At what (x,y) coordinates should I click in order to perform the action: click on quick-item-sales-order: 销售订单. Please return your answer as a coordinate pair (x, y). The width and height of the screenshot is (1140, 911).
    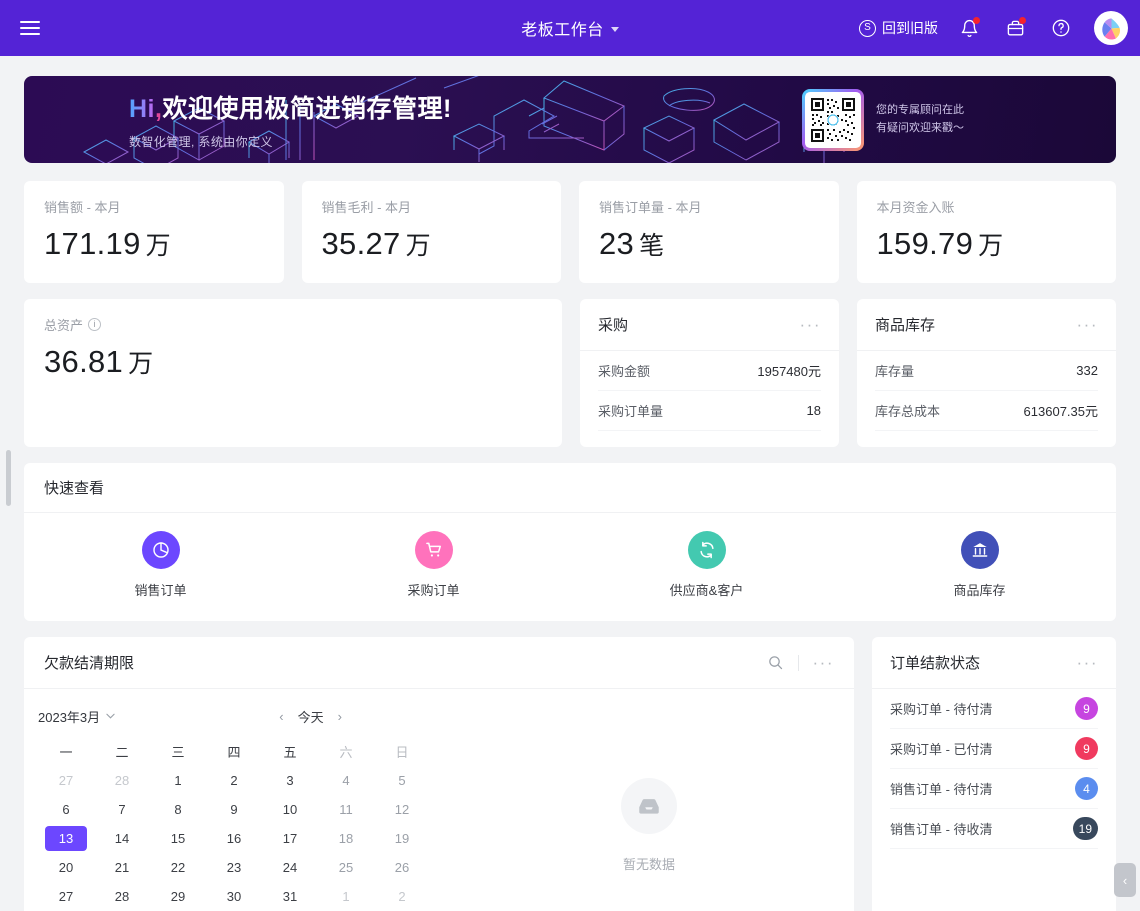
    Looking at the image, I should click on (160, 565).